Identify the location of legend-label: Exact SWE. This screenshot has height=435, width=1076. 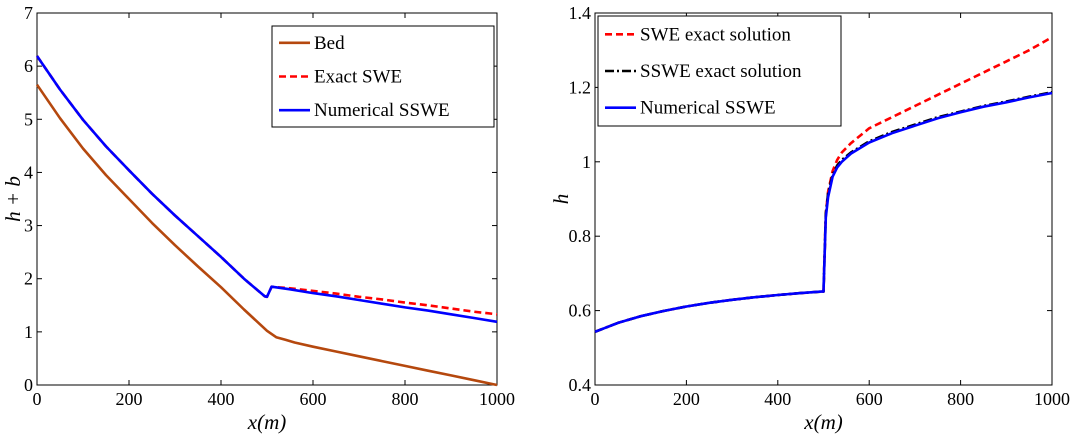
(358, 77).